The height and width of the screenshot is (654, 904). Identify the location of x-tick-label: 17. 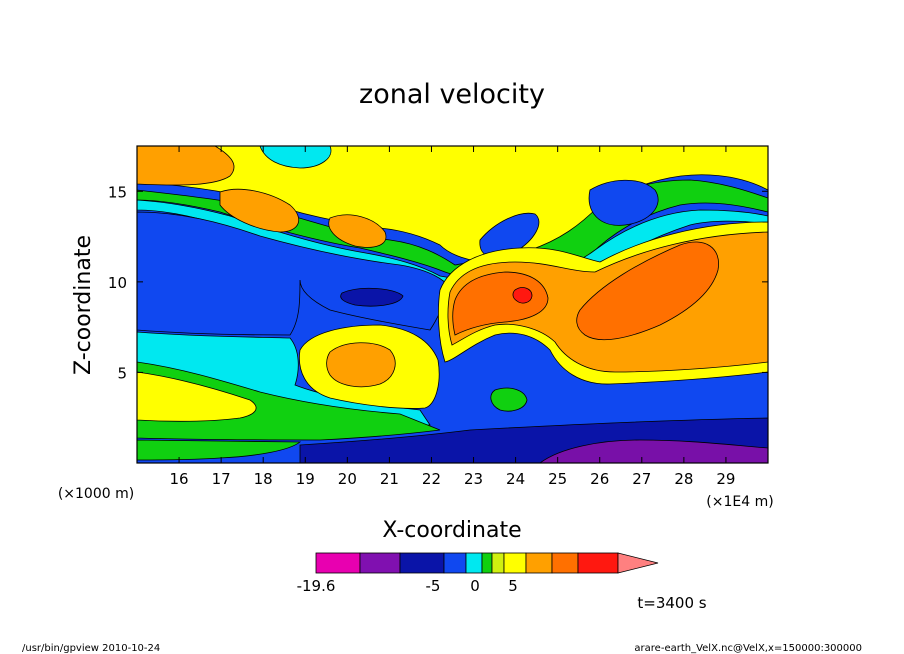
(221, 479).